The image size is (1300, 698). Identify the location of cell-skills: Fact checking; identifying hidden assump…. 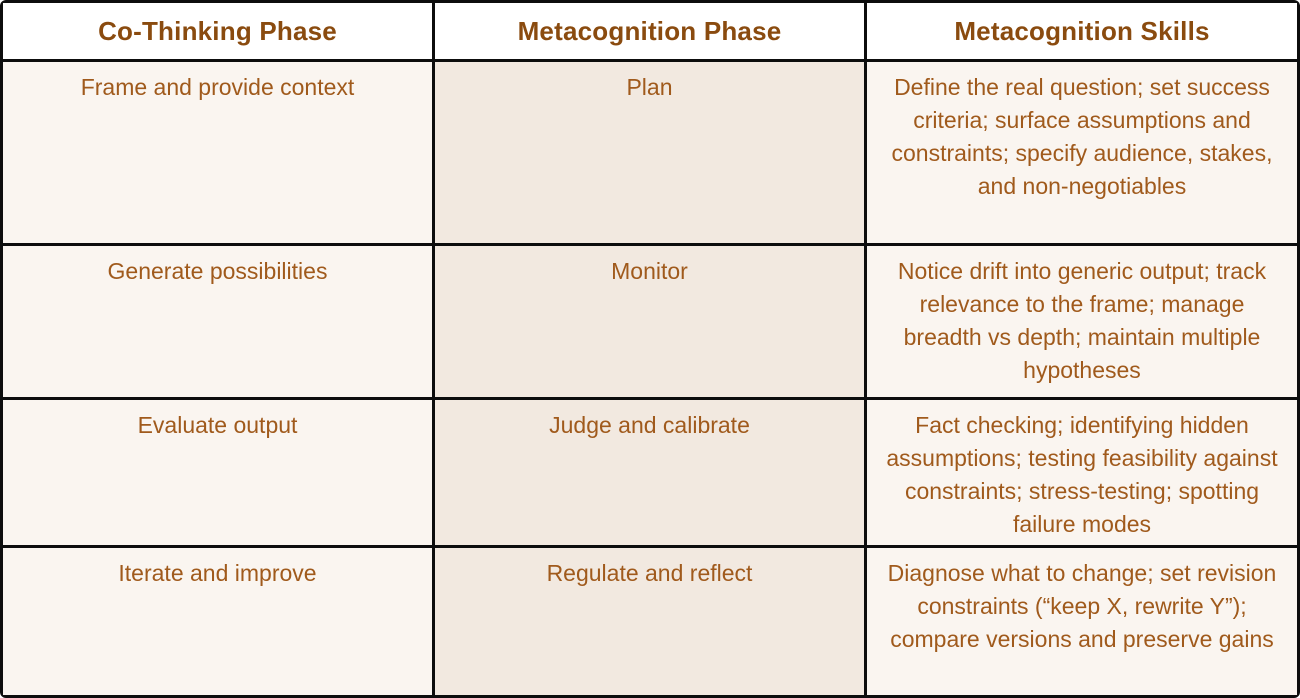
(1082, 472).